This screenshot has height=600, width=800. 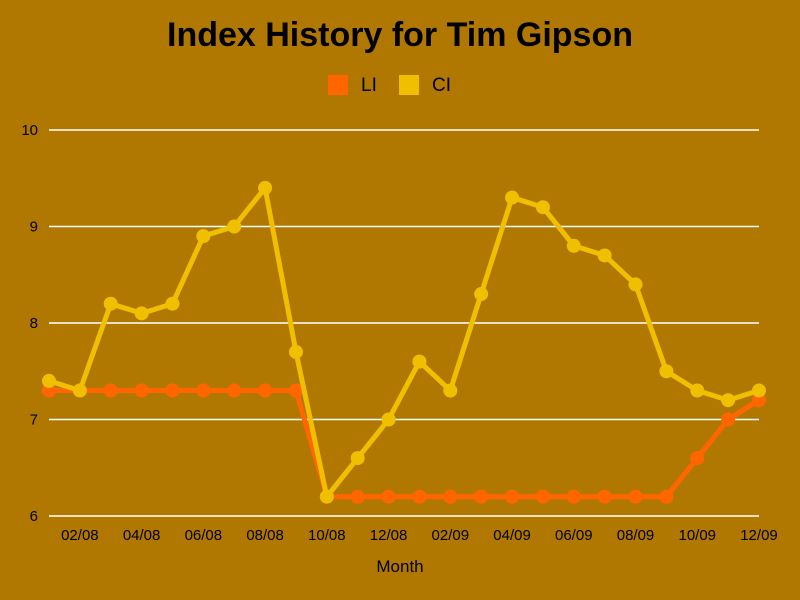 What do you see at coordinates (389, 85) in the screenshot?
I see `legend: LI CI` at bounding box center [389, 85].